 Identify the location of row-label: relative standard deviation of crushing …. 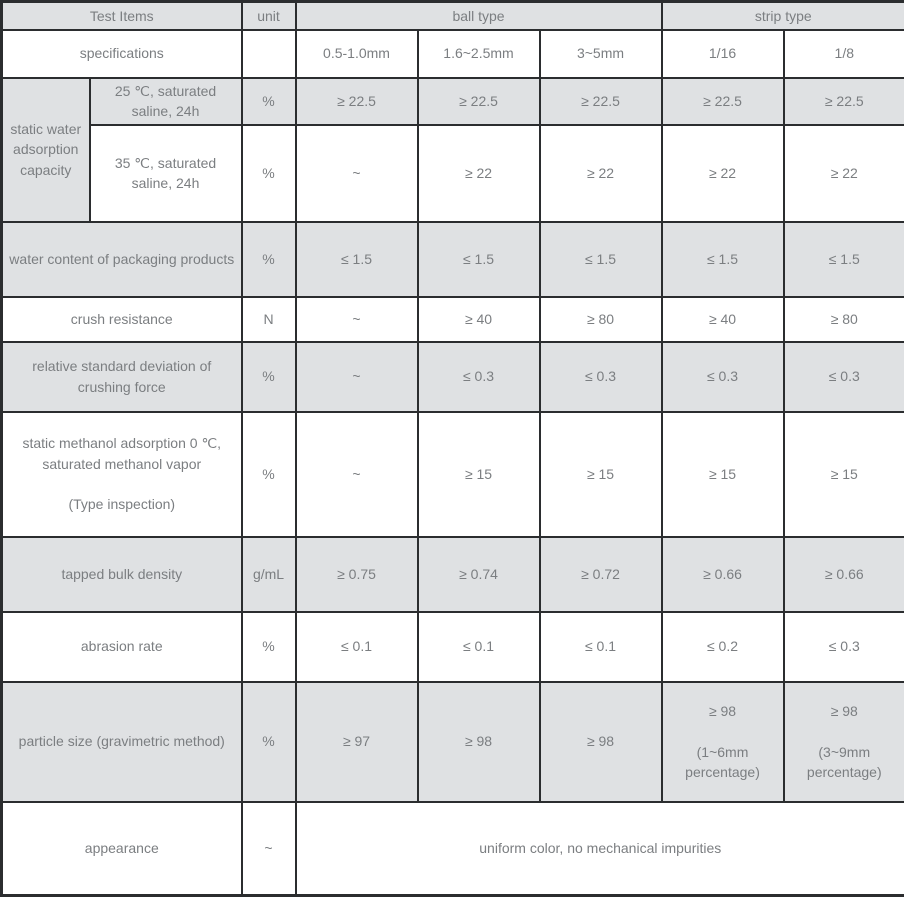
(122, 377).